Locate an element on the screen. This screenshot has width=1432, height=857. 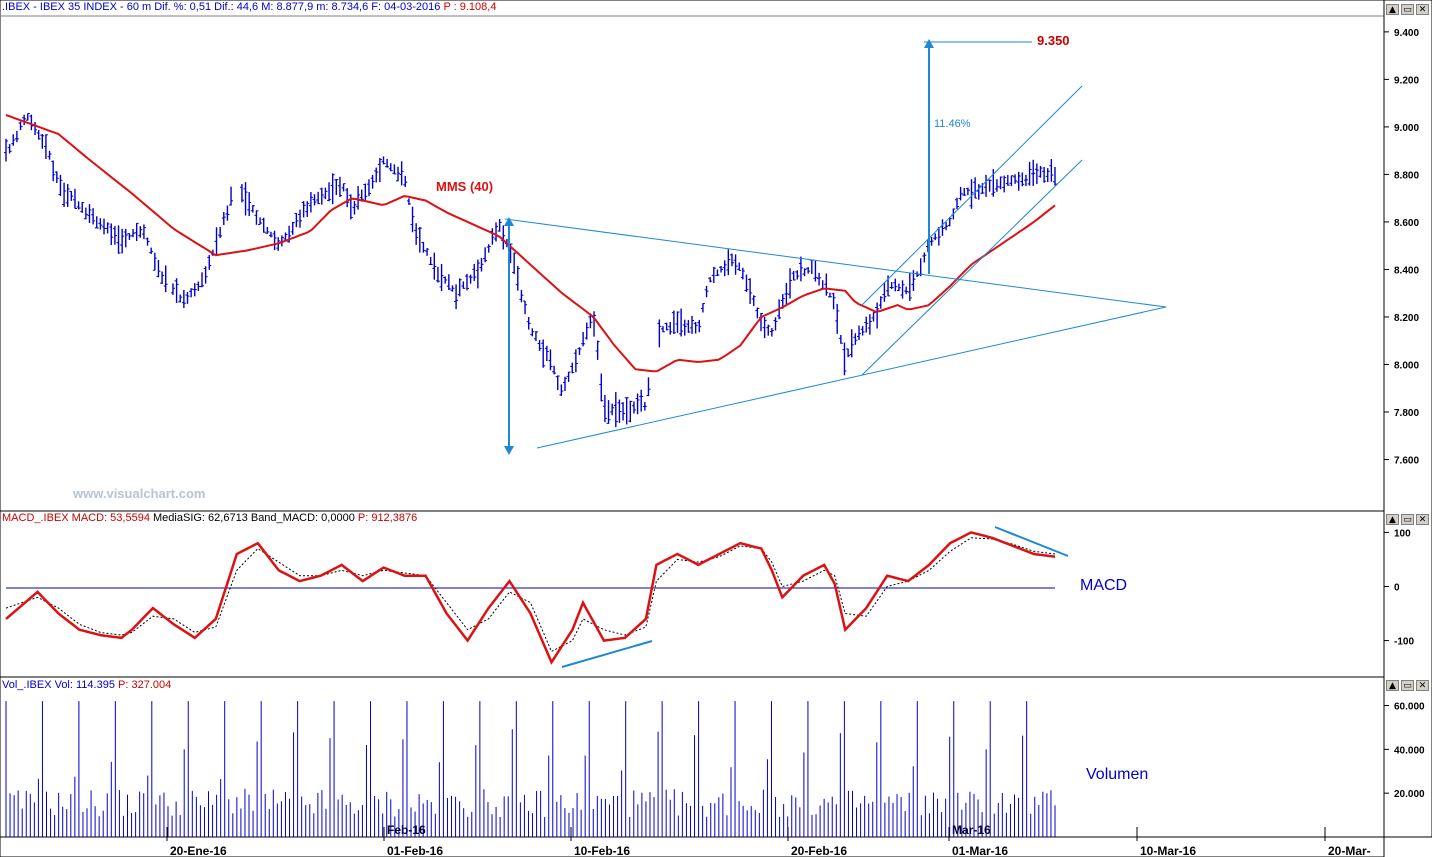
arrow-head-up is located at coordinates (509, 221).